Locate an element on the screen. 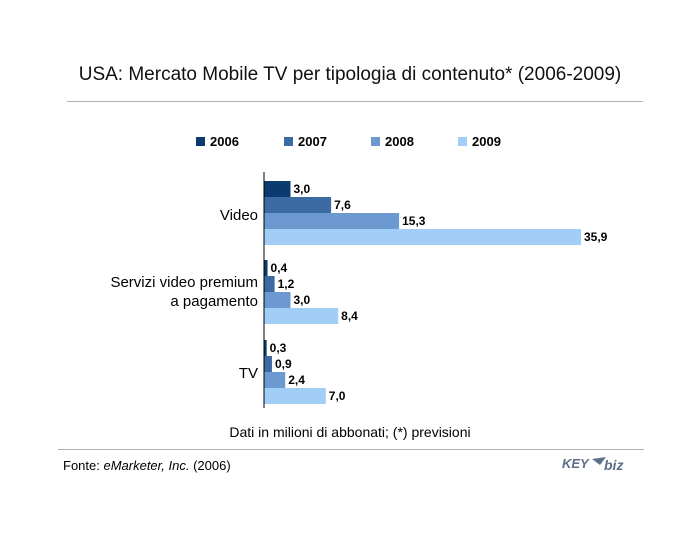 The height and width of the screenshot is (550, 700). category-label-2-0: TV is located at coordinates (248, 373).